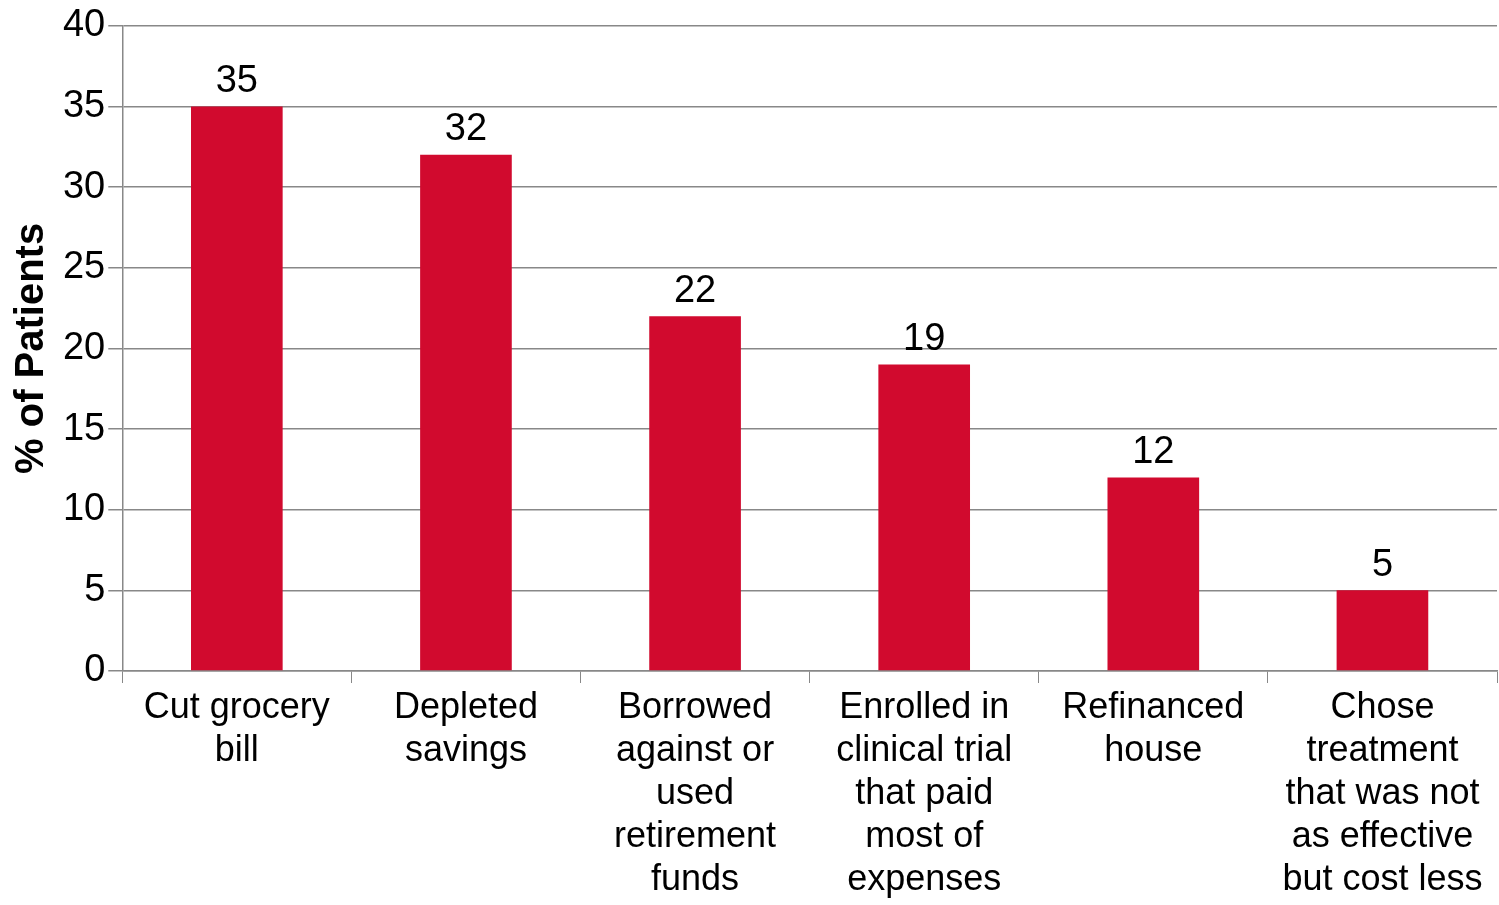  What do you see at coordinates (95, 668) in the screenshot?
I see `y-tick-label: 0` at bounding box center [95, 668].